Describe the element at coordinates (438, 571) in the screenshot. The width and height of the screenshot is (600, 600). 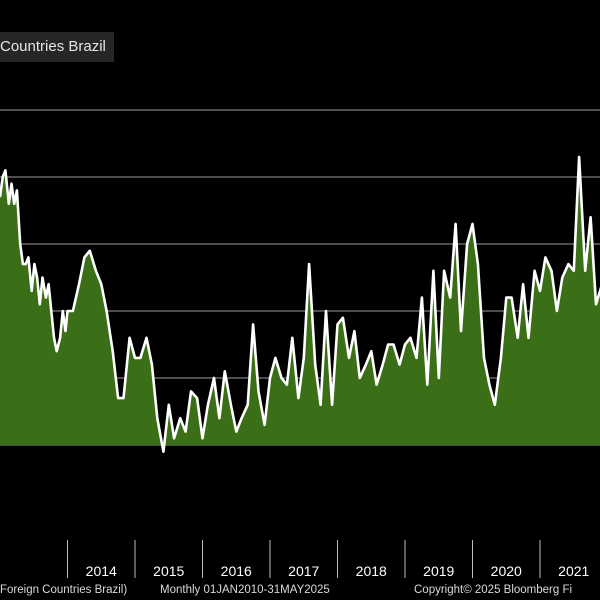
I see `x-tick-label: 2019` at that location.